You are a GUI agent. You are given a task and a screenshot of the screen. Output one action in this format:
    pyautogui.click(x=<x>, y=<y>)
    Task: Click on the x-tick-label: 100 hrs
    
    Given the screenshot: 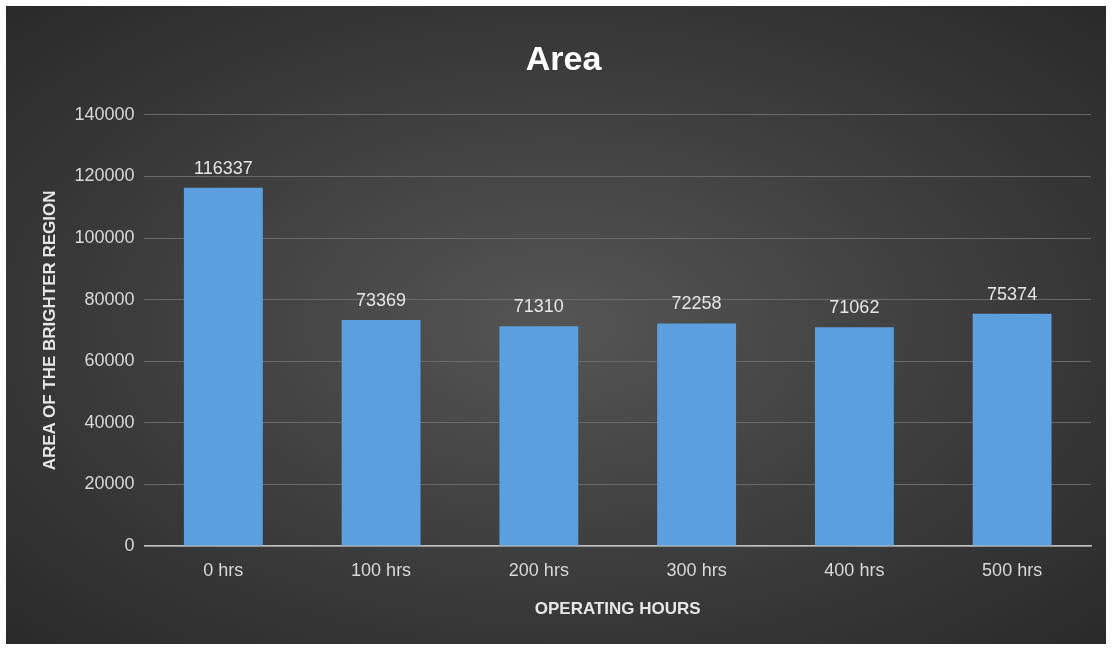 What is the action you would take?
    pyautogui.click(x=381, y=569)
    